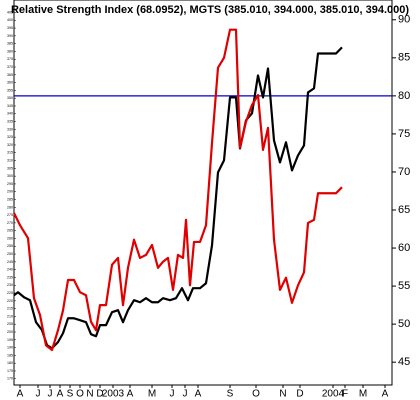 The image size is (420, 400). What do you see at coordinates (113, 394) in the screenshot?
I see `x-tick-label: 2003` at bounding box center [113, 394].